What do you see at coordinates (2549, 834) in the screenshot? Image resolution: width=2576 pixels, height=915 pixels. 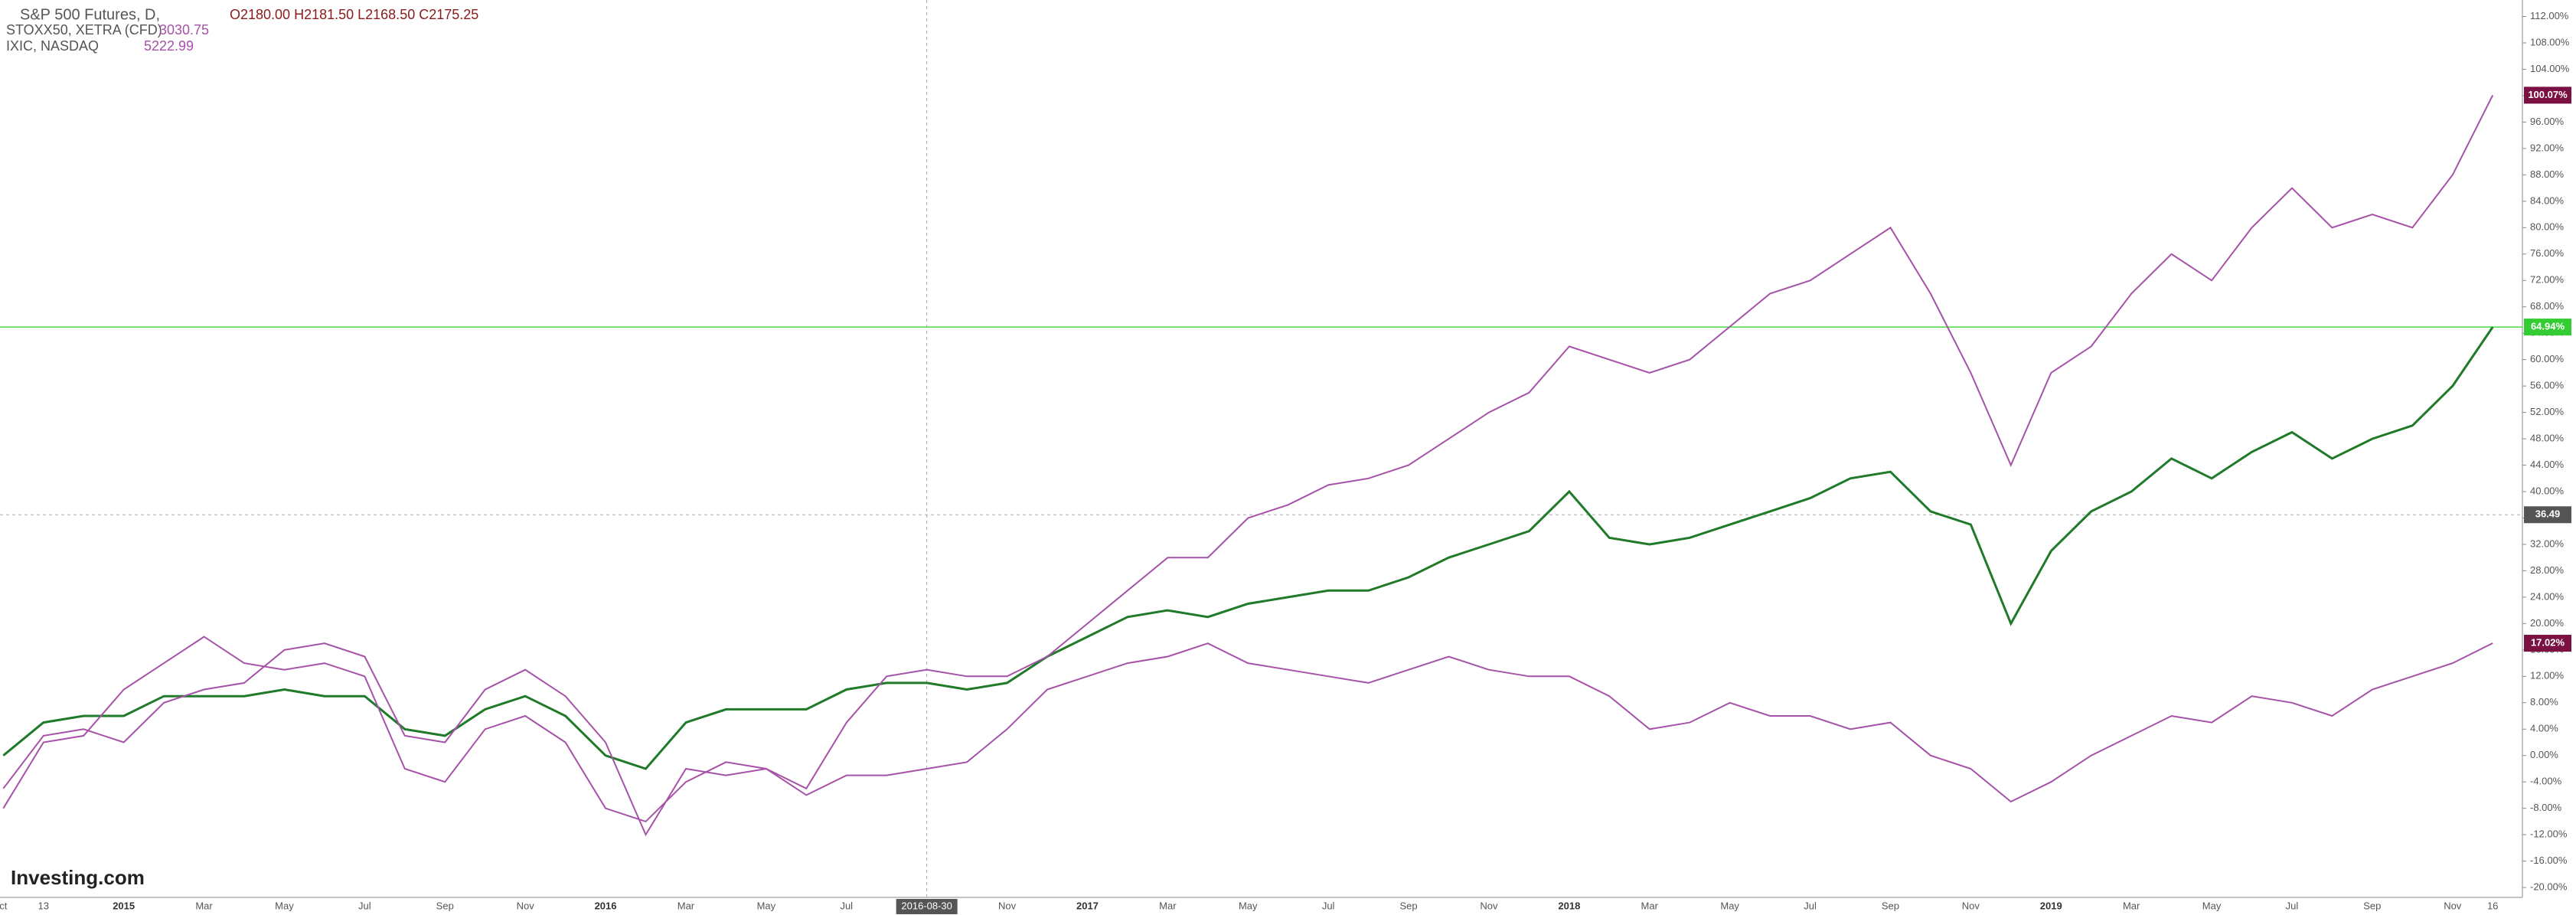 I see `y-tick-label: -12.00%` at bounding box center [2549, 834].